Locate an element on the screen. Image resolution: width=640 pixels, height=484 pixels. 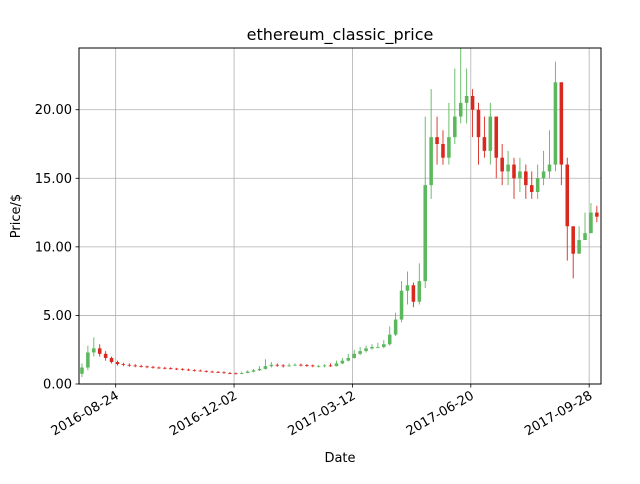
y-tick-label: 20.00 is located at coordinates (53, 110).